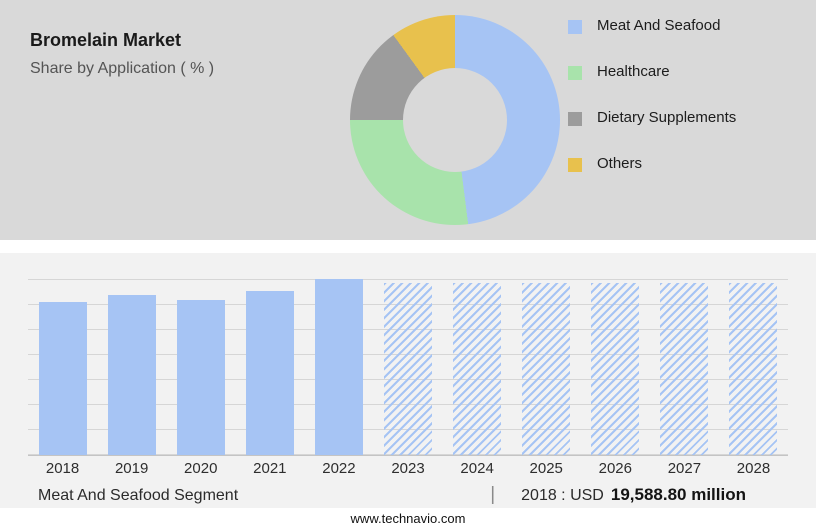  Describe the element at coordinates (138, 495) in the screenshot. I see `segment-label: Meat And Seafood Segment` at that location.